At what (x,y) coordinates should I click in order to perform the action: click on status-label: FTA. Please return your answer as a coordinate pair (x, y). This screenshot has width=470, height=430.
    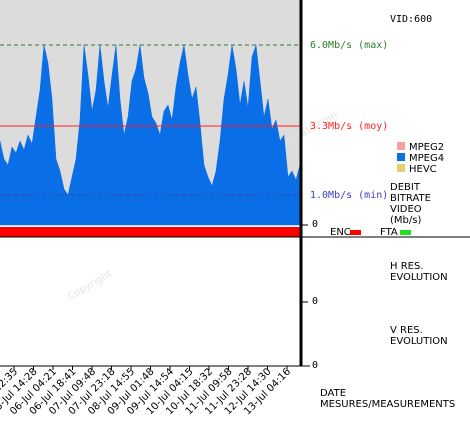
    Looking at the image, I should click on (389, 232).